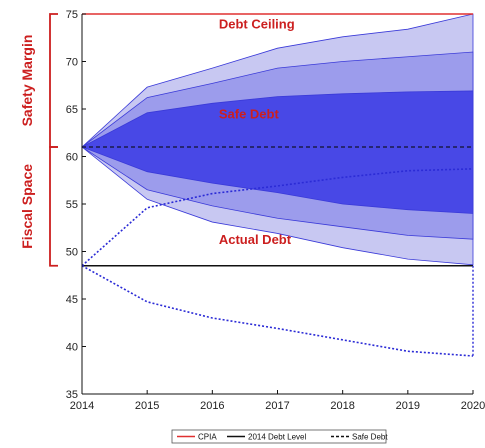 This screenshot has width=485, height=448. I want to click on annotation-actual-debt: Actual Debt, so click(255, 239).